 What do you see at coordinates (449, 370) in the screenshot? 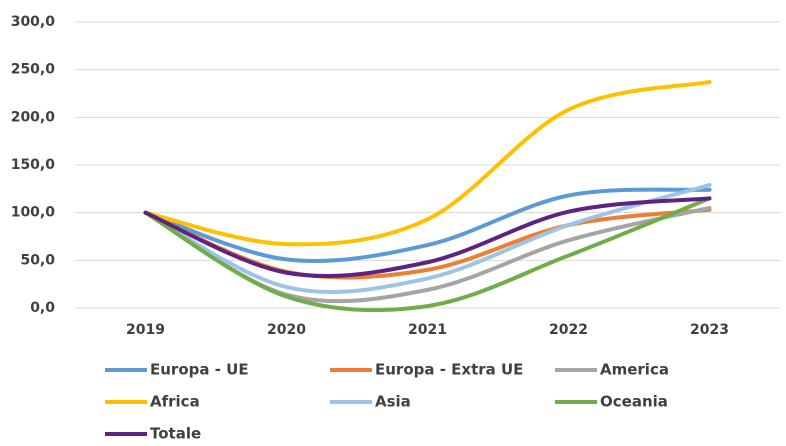
I see `legend-label: Europa - Extra UE` at bounding box center [449, 370].